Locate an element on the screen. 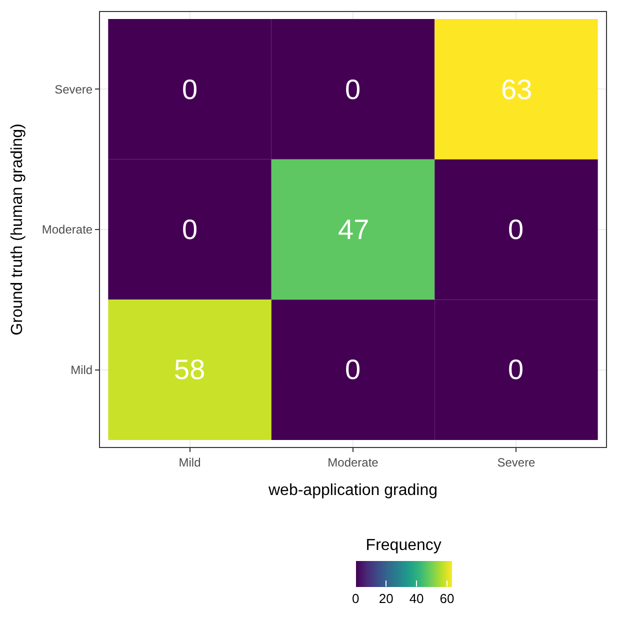  y-tick-label: Moderate is located at coordinates (67, 229).